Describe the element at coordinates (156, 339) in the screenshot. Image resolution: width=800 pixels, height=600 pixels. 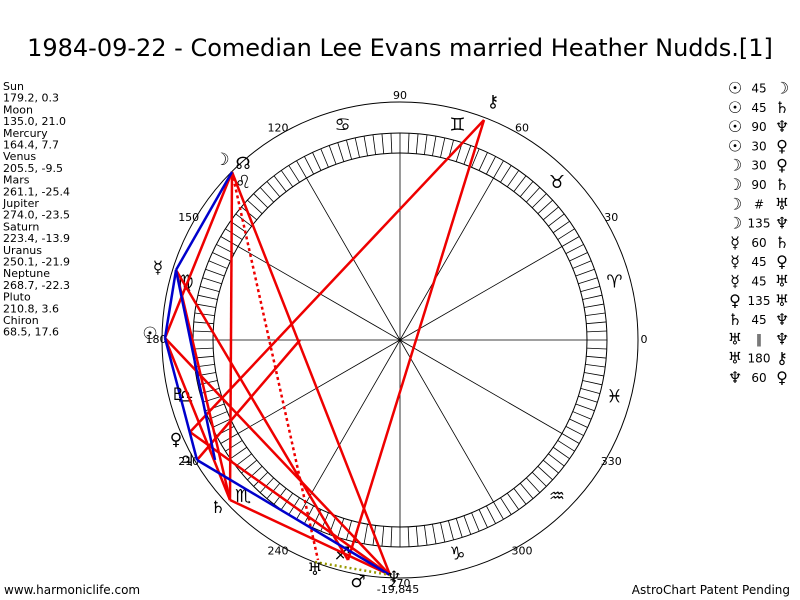
I see `degree-label: 180` at that location.